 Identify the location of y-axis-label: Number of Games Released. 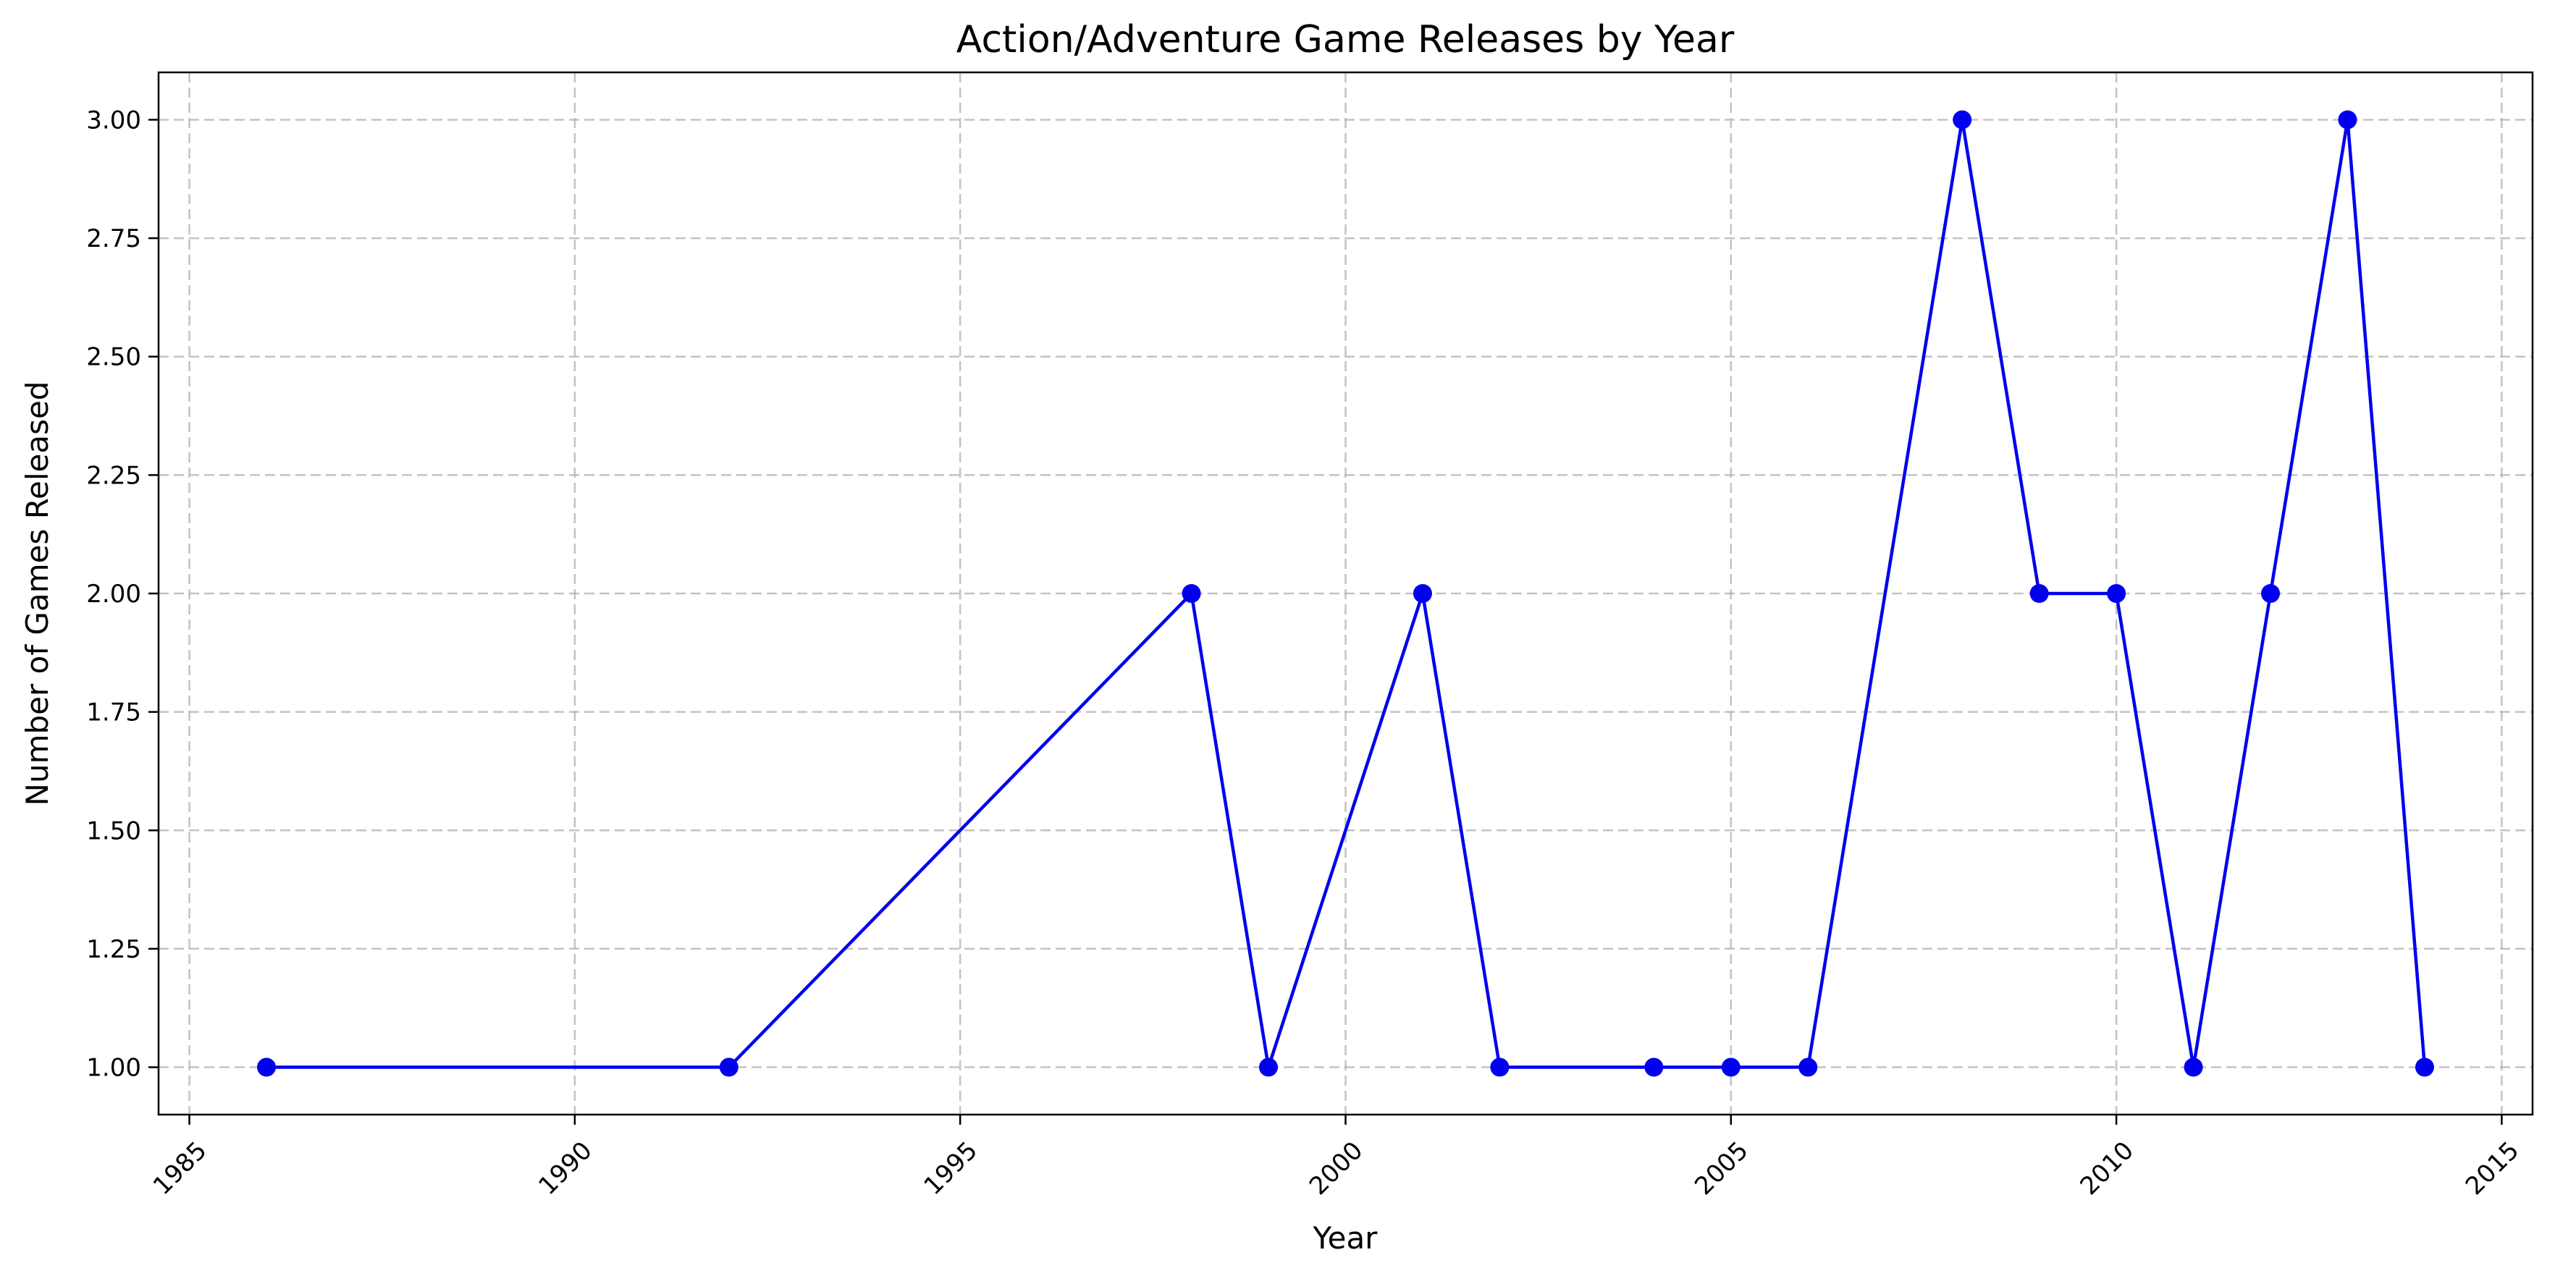
(37, 593).